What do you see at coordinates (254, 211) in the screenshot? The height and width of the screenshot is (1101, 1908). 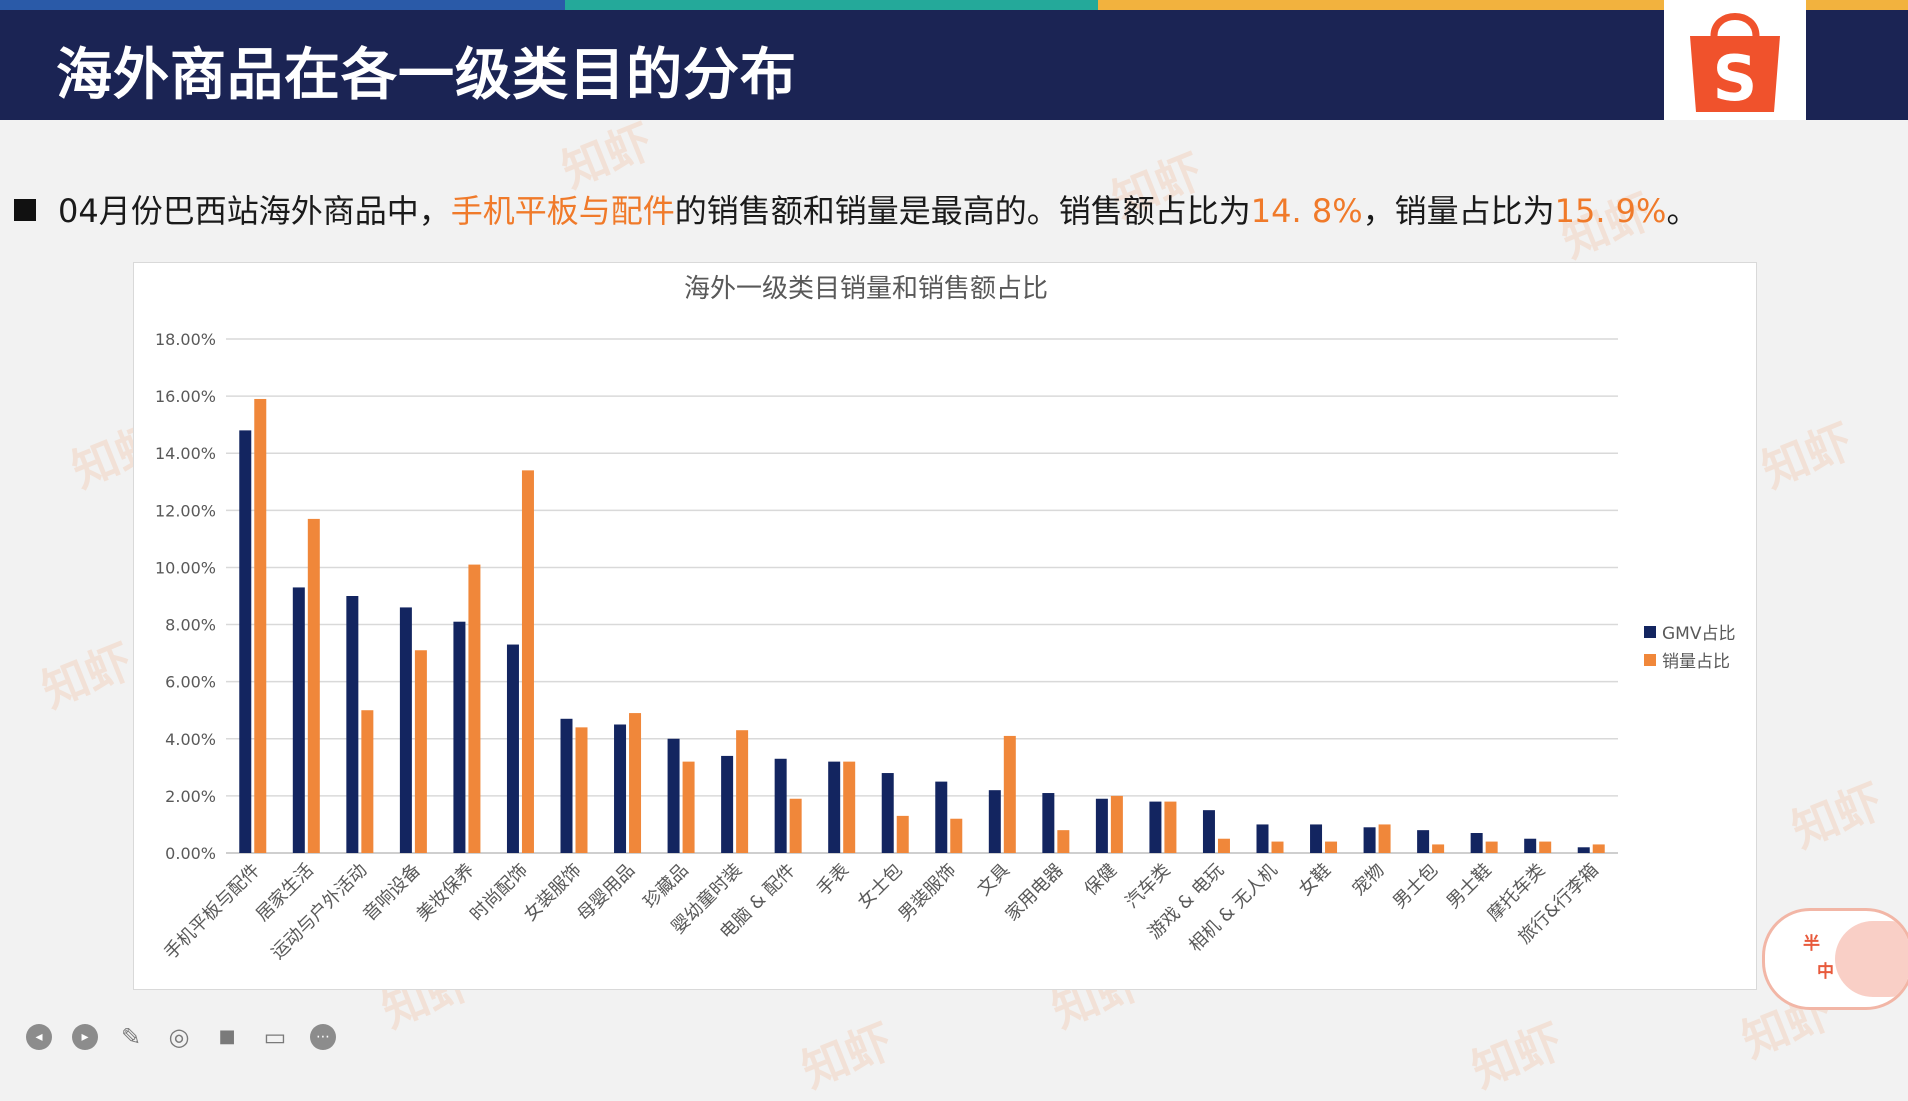 I see `summary-part-1: 04月份巴西站海外商品中，` at bounding box center [254, 211].